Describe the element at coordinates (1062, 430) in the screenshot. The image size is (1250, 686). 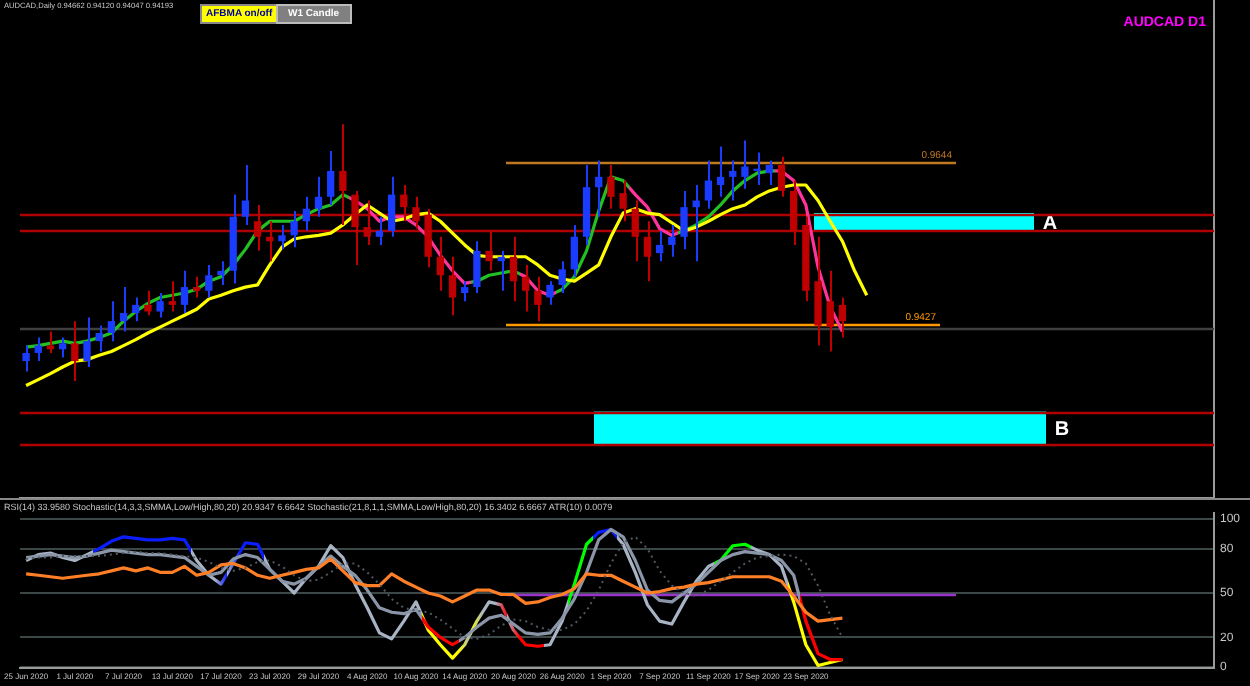
I see `band-label: B` at that location.